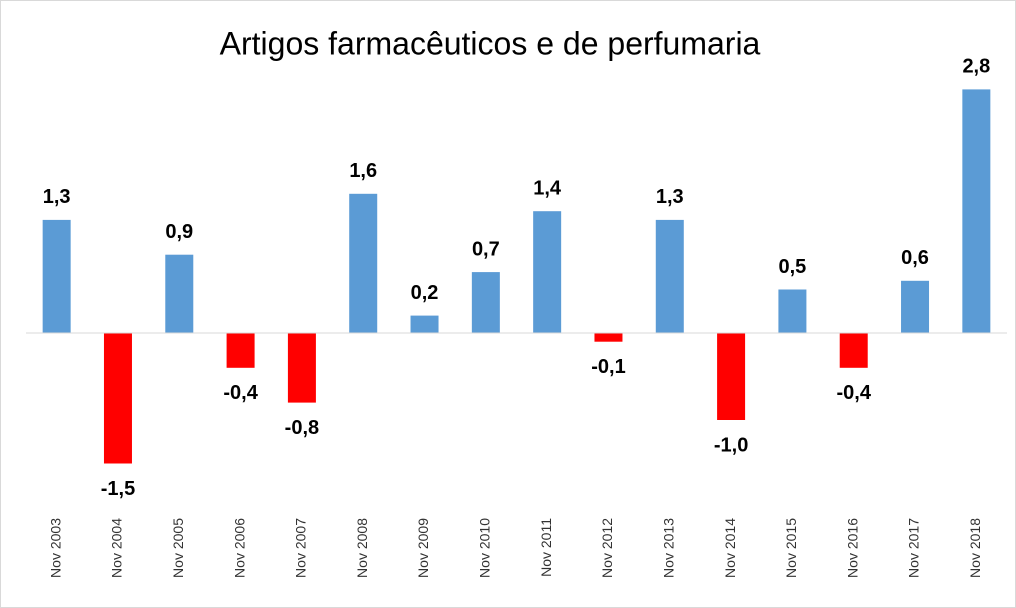 This screenshot has height=608, width=1016. I want to click on data-label: 1,4, so click(547, 188).